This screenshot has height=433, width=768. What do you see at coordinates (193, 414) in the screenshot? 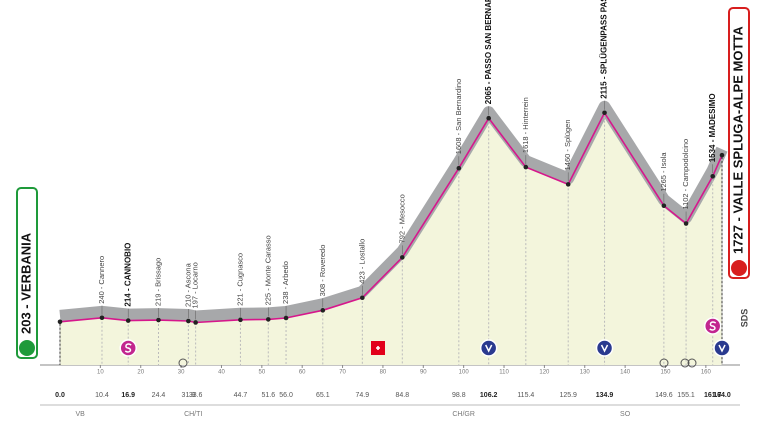
I see `region-label: CH/TI` at bounding box center [193, 414].